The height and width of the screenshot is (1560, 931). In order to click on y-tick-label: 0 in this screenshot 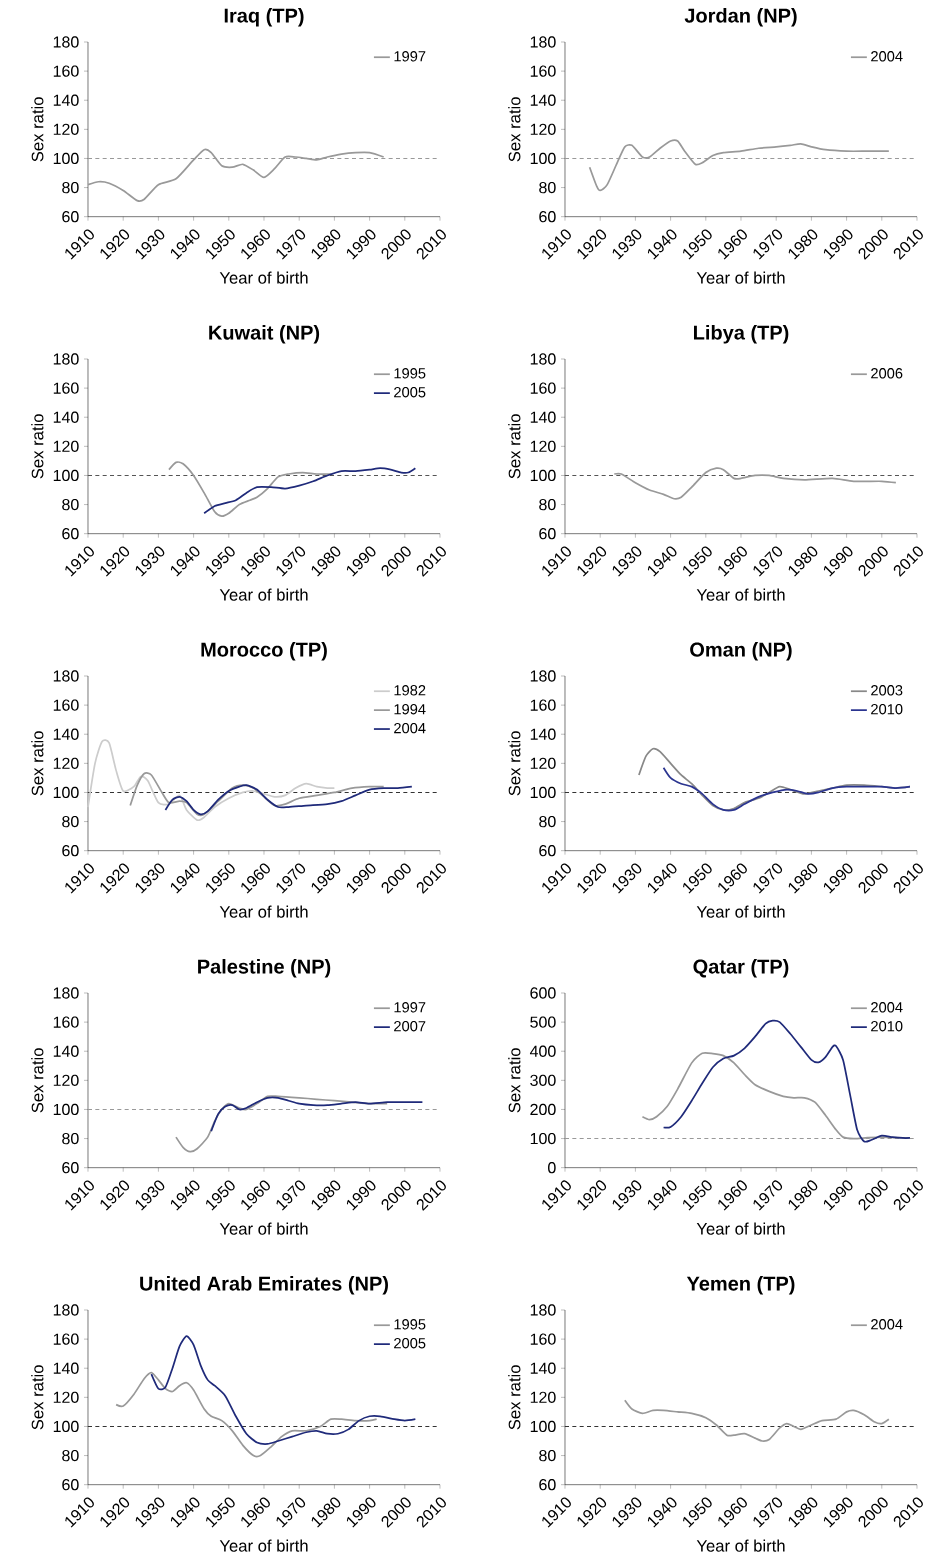, I will do `click(551, 1168)`.